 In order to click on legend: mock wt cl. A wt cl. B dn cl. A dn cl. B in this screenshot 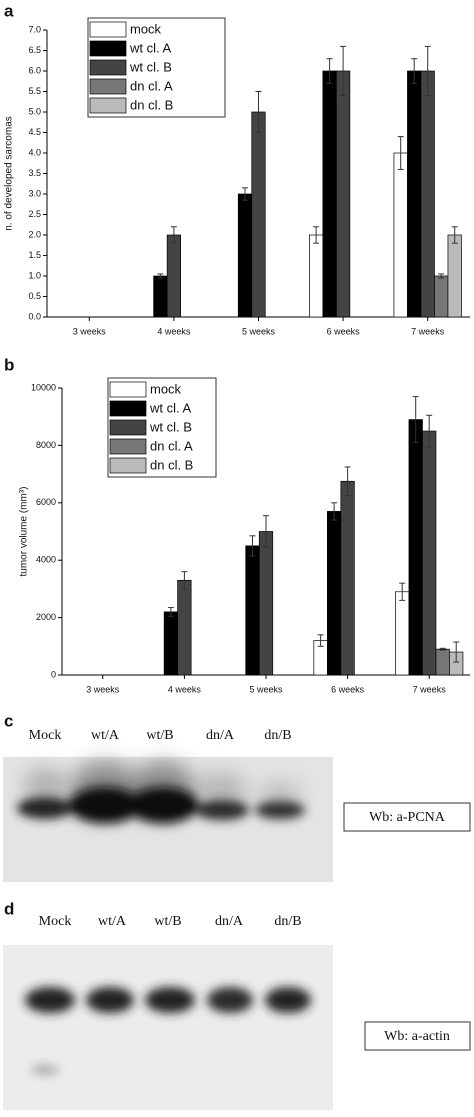, I will do `click(156, 67)`.